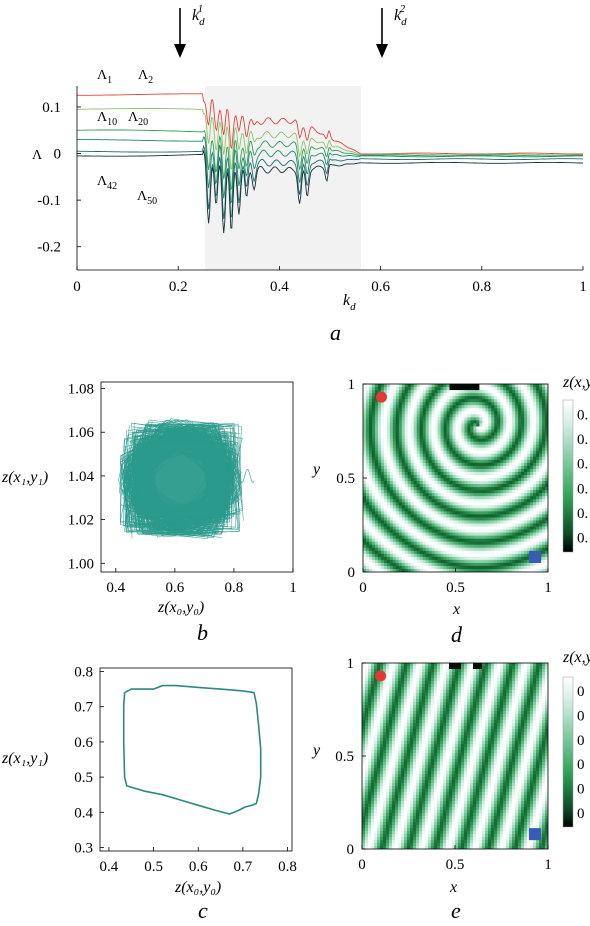  I want to click on chart-b-ytick-label: 1.06, so click(81, 433).